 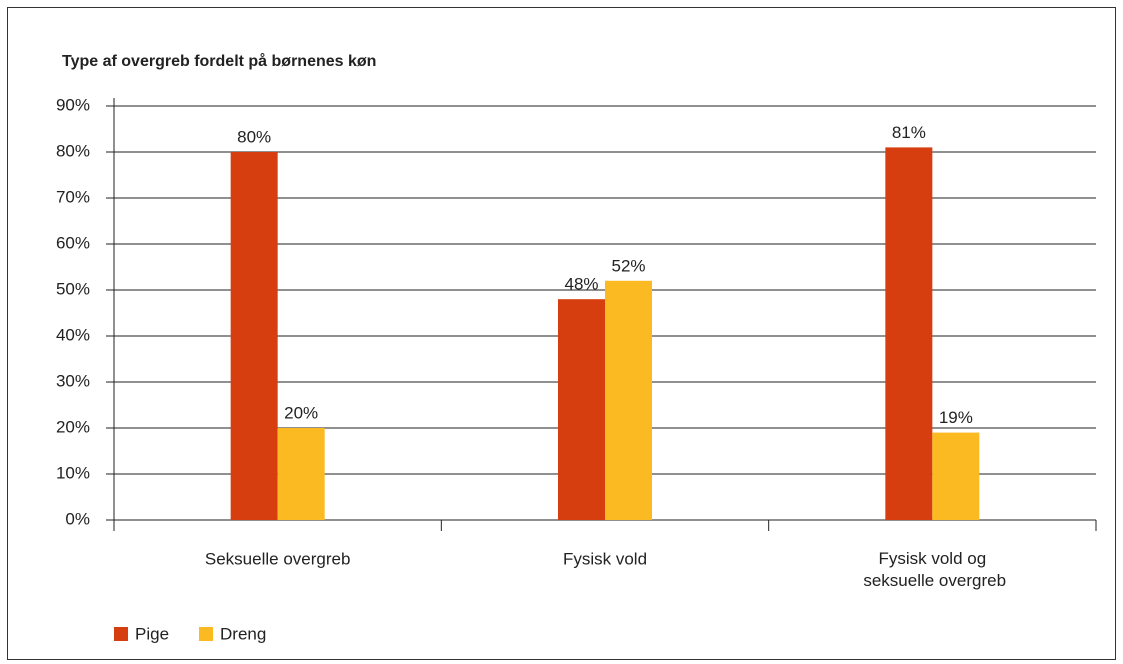 What do you see at coordinates (77, 518) in the screenshot?
I see `y-tick-label: 0%` at bounding box center [77, 518].